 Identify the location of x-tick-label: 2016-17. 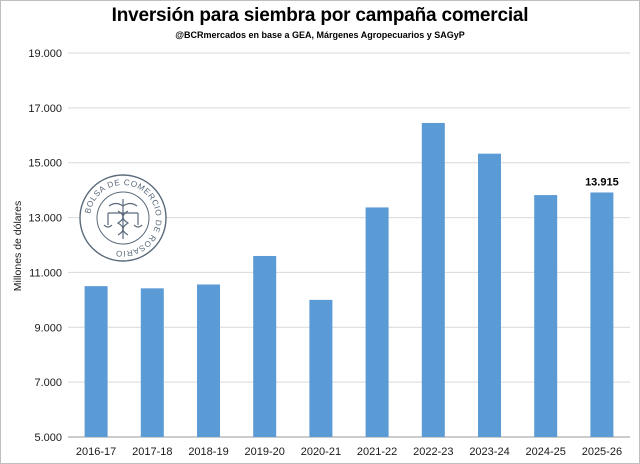
(96, 452).